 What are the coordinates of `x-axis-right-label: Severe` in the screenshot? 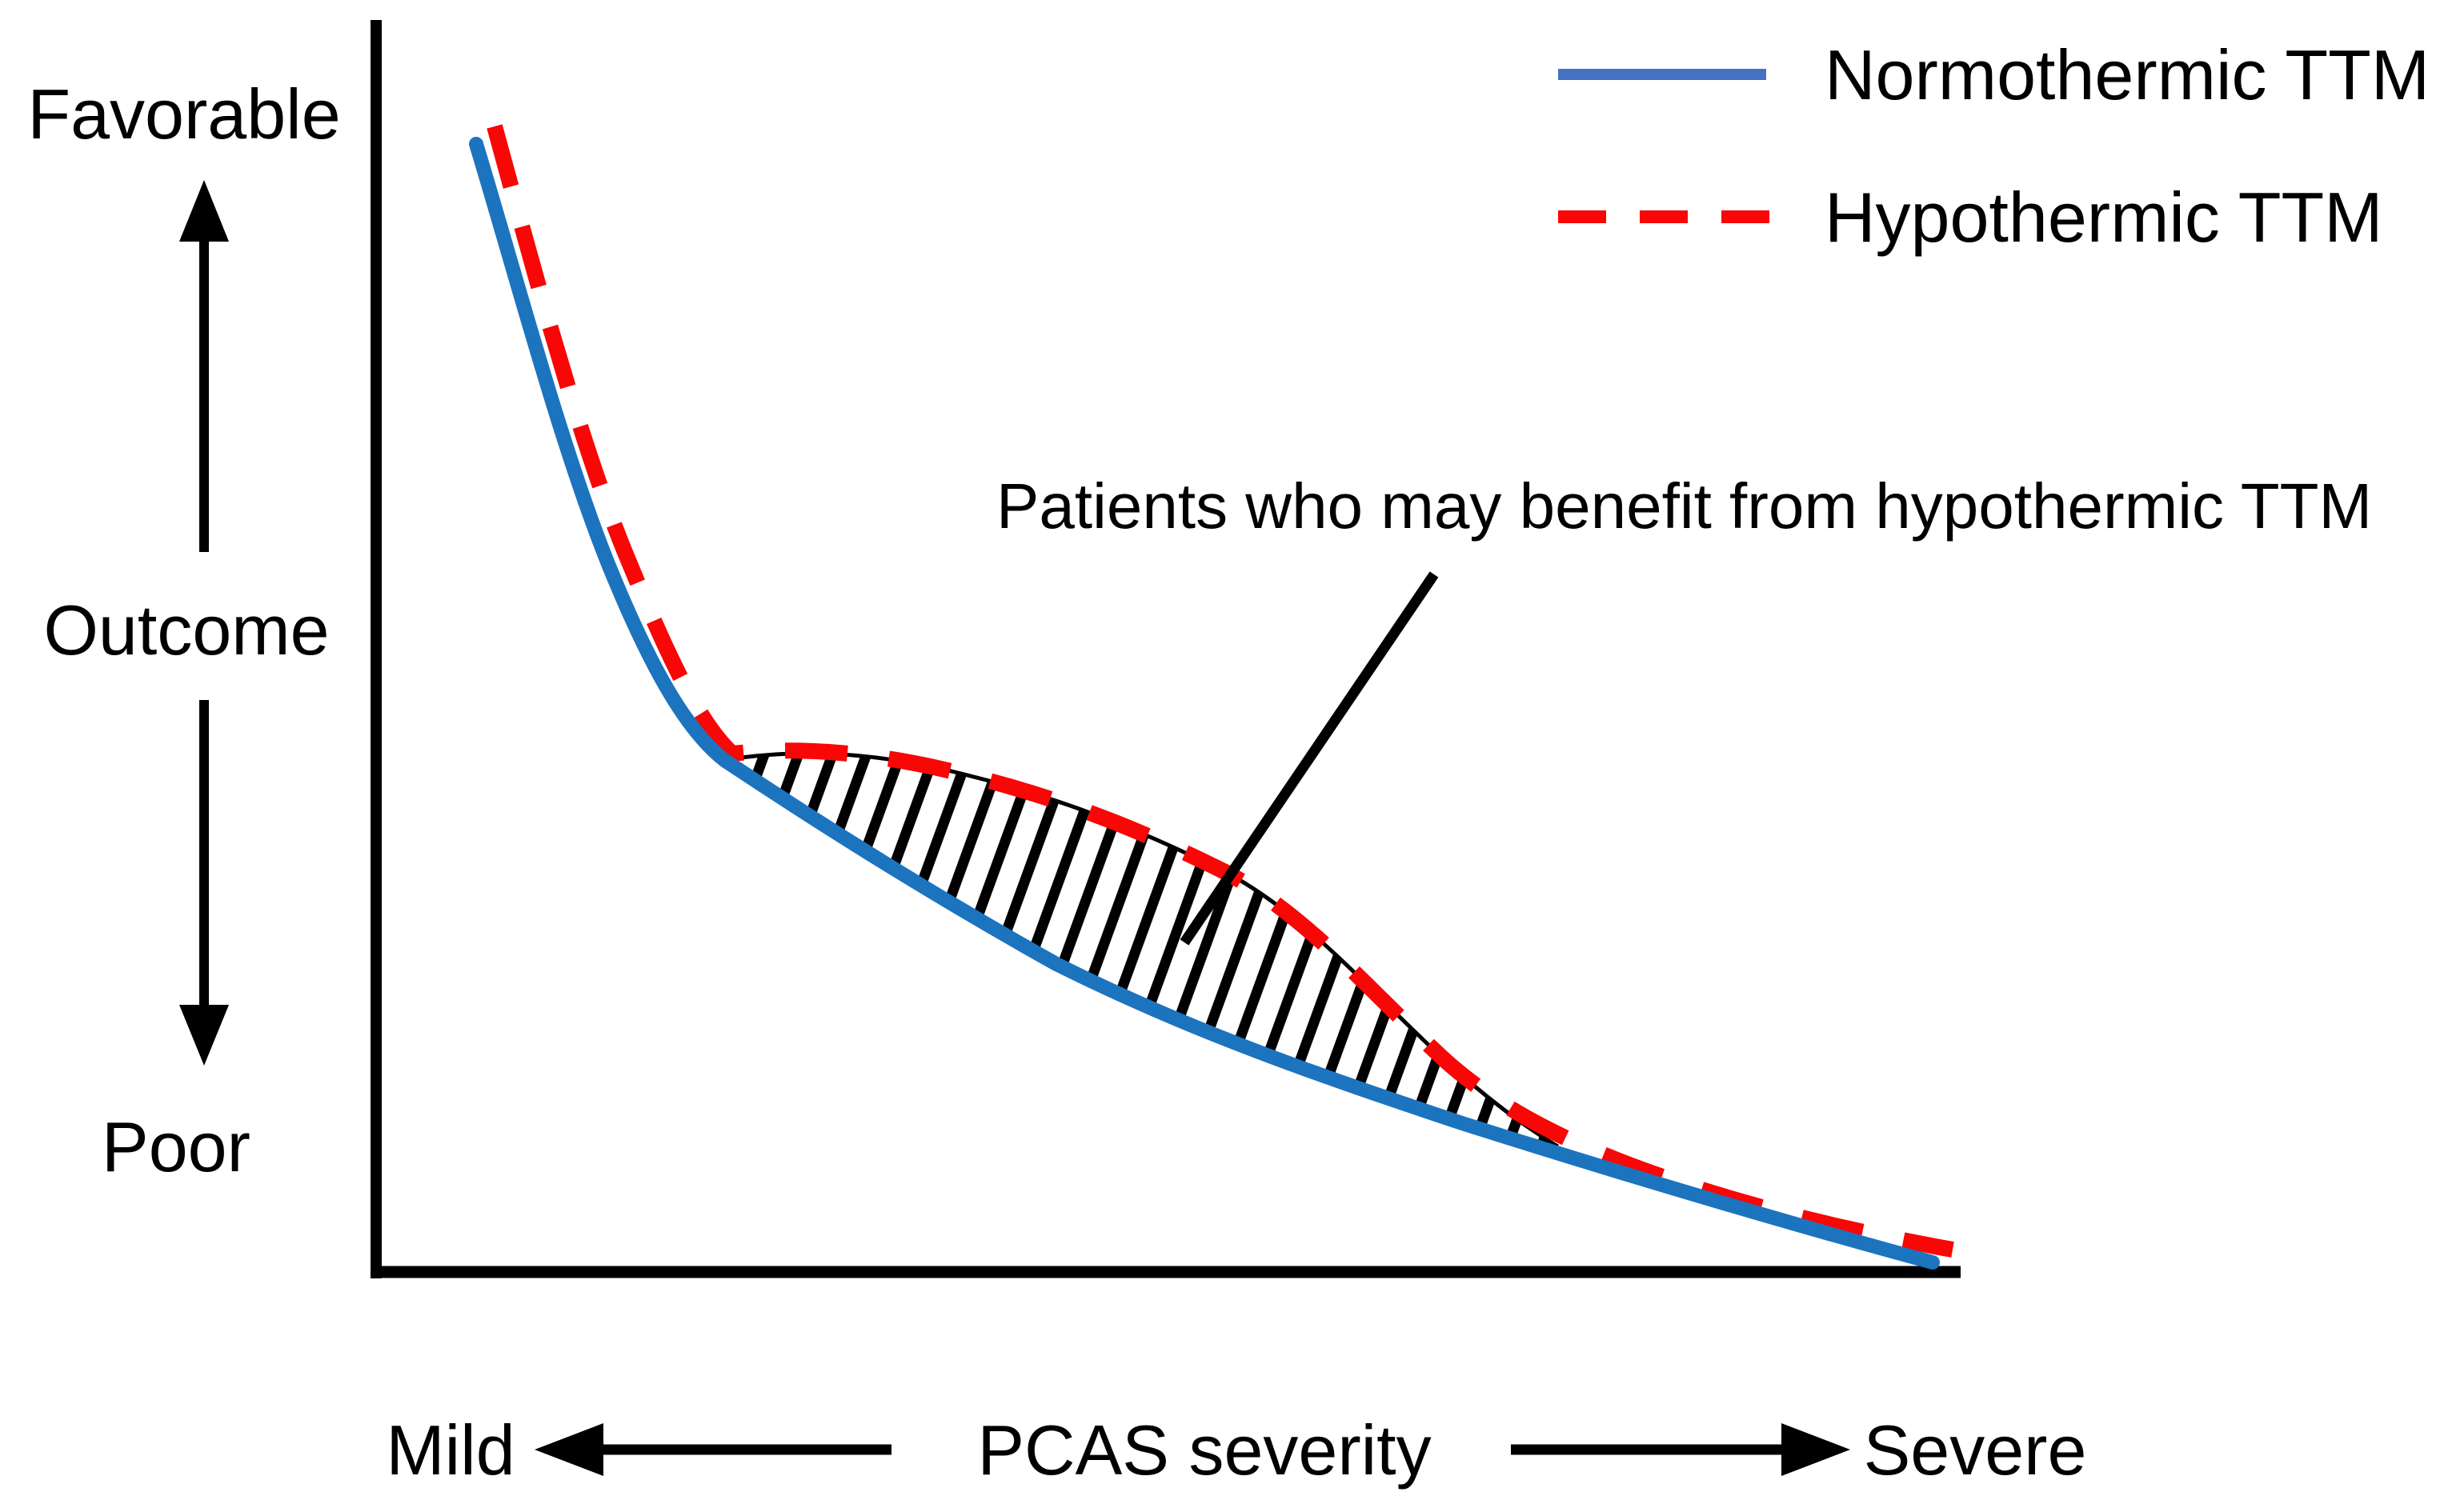 It's located at (1975, 1450).